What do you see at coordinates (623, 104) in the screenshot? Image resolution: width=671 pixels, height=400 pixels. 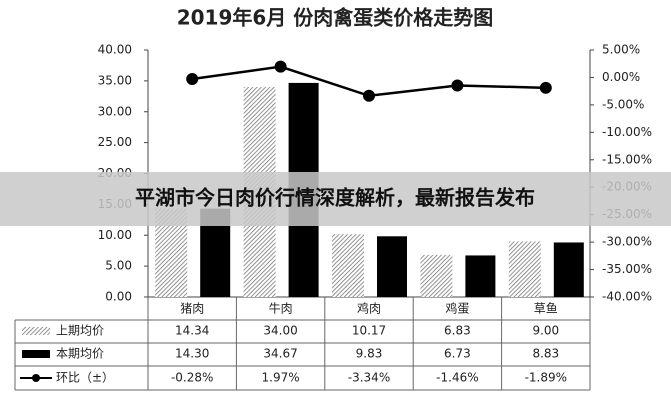 I see `y2-tick-label: -5.00%` at bounding box center [623, 104].